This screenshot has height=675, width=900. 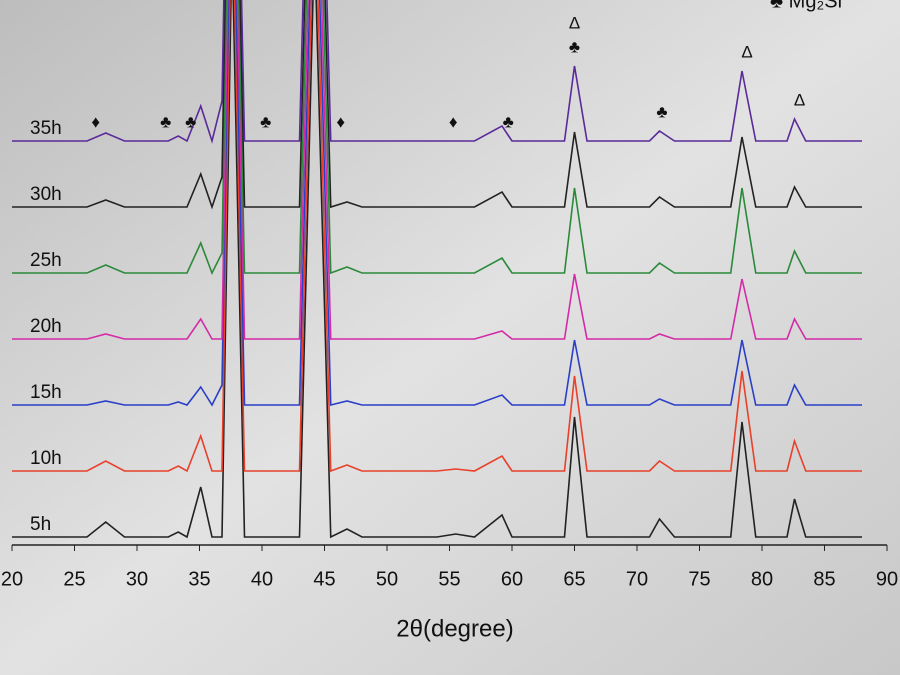 What do you see at coordinates (46, 392) in the screenshot?
I see `series-label: 15h` at bounding box center [46, 392].